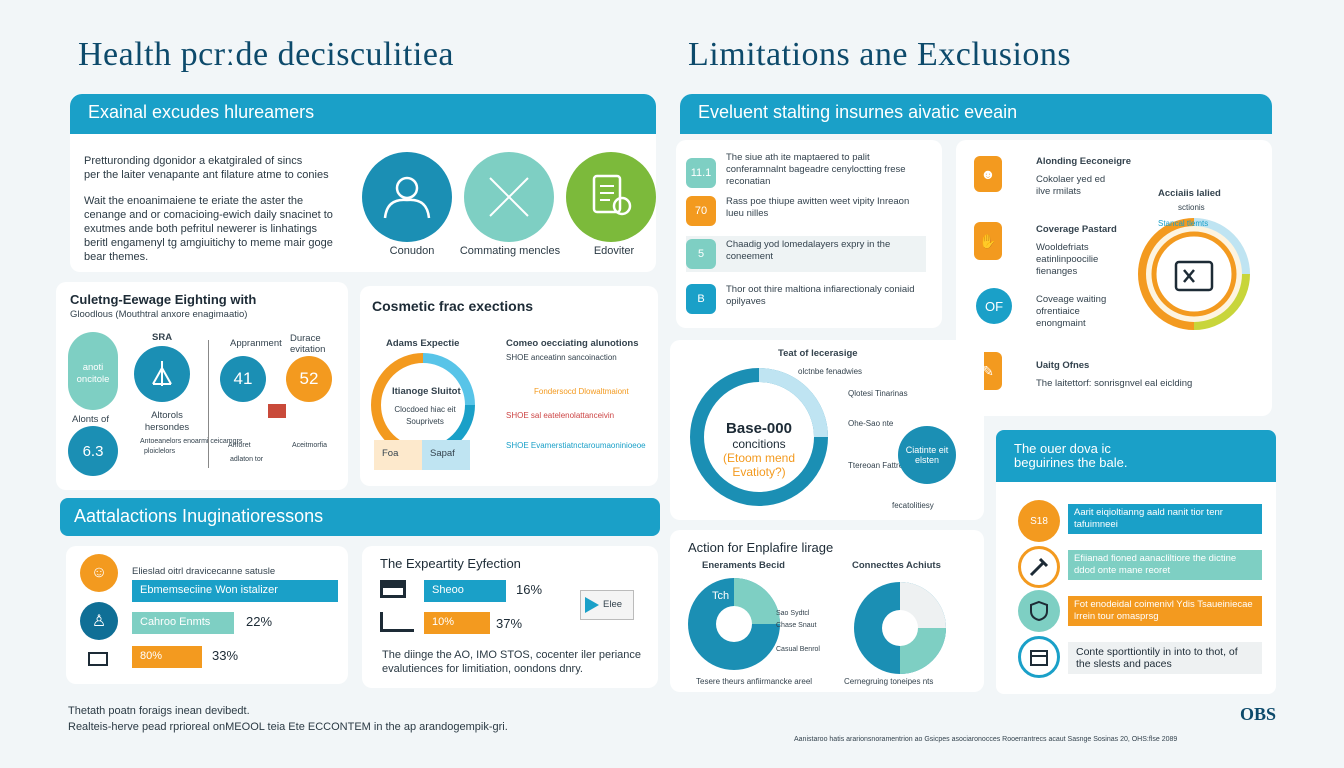 Image resolution: width=1344 pixels, height=768 pixels. I want to click on coverage-item-text: ofrentiaice enongmaint, so click(1061, 317).